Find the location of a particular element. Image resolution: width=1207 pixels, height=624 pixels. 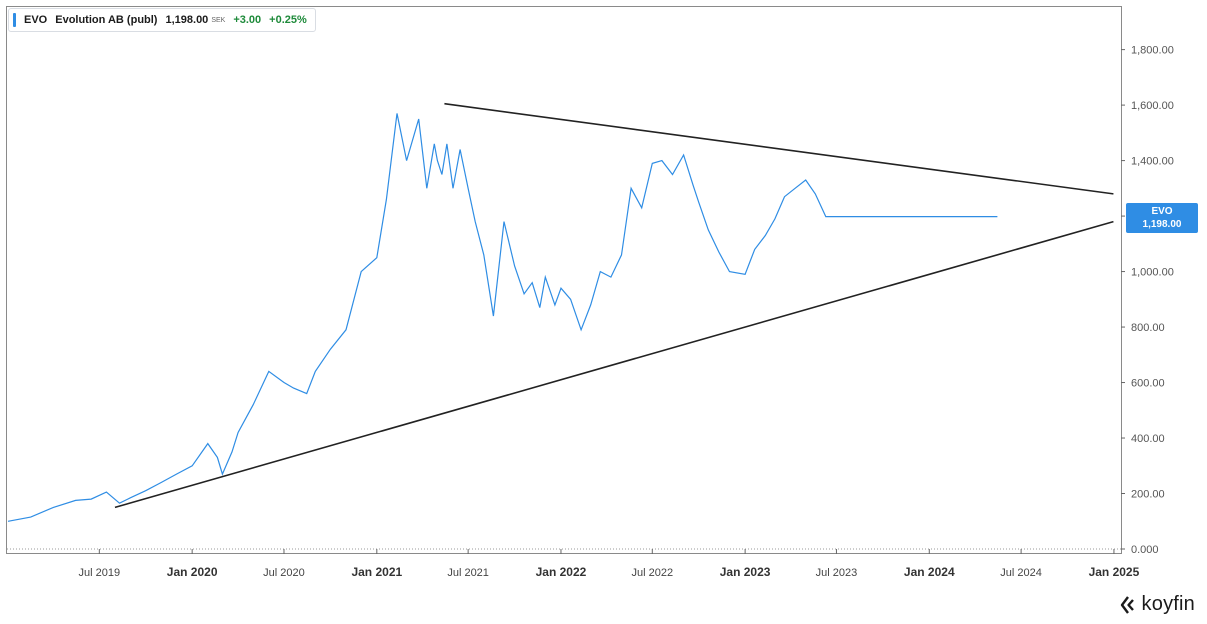

legend-change-percent: +0.25% is located at coordinates (288, 20).